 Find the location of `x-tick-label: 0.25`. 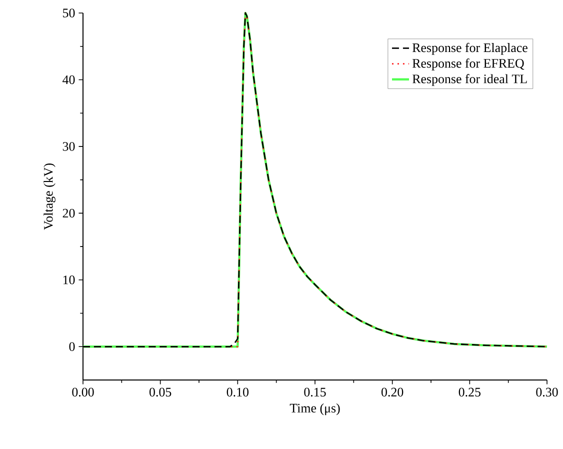

x-tick-label: 0.25 is located at coordinates (469, 392).